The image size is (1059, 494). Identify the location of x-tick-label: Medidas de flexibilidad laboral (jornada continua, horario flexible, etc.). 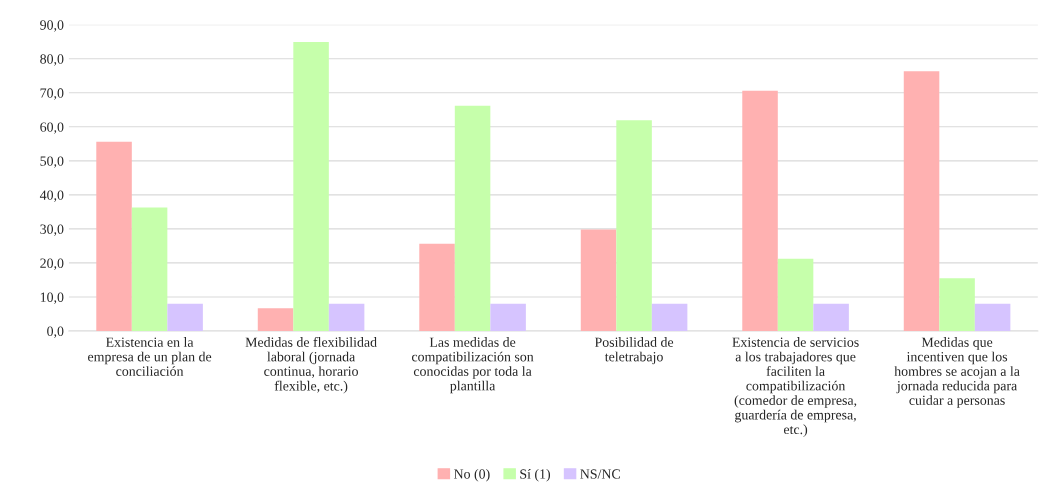
(311, 365).